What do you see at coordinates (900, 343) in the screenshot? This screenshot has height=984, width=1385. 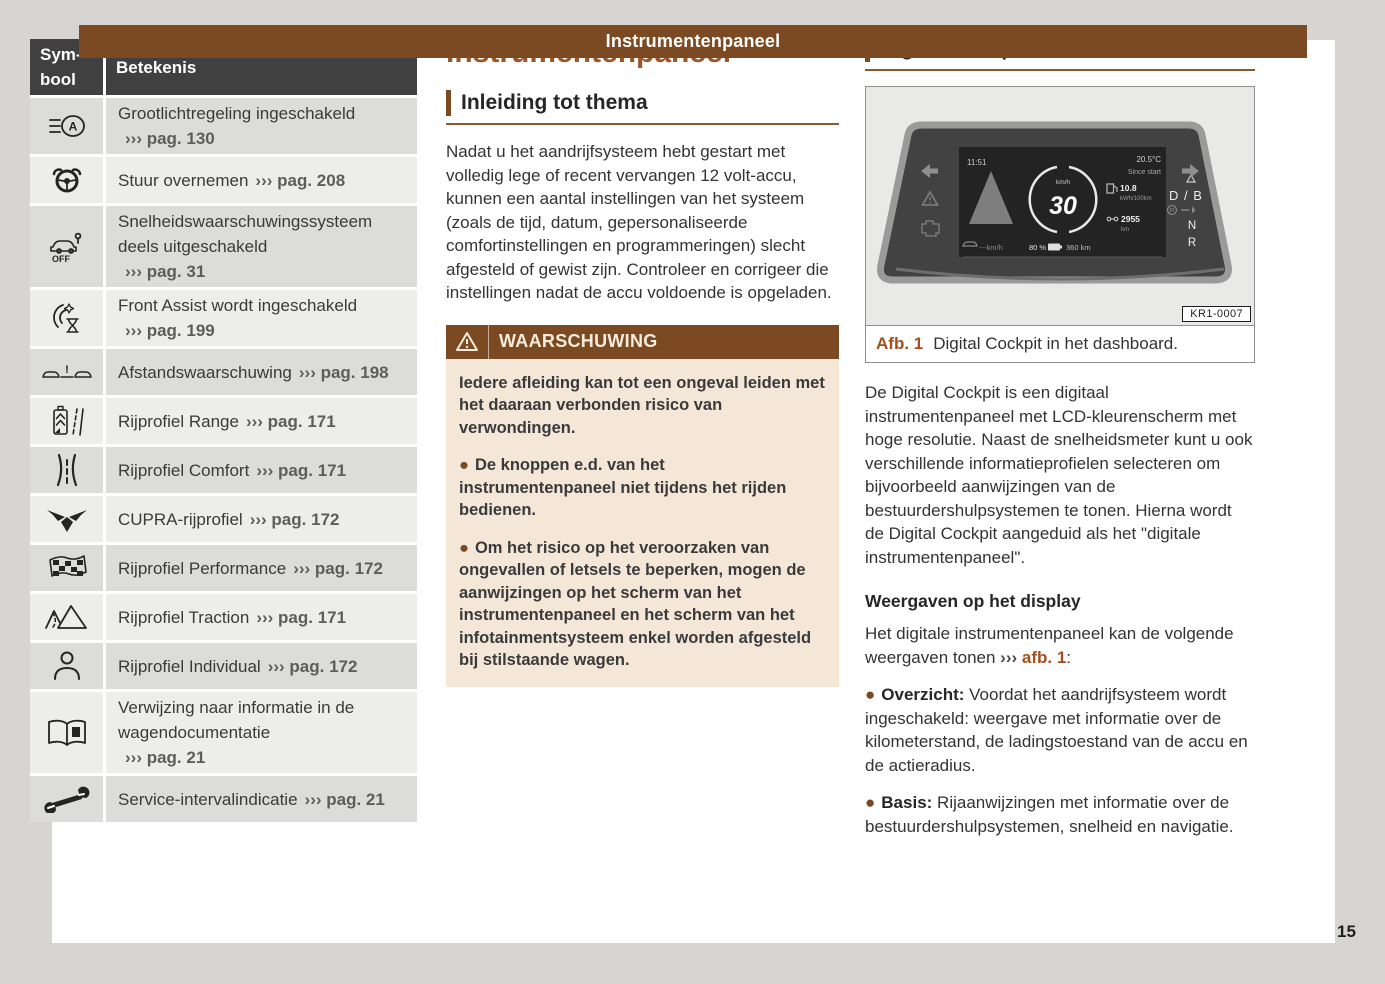 I see `figure-caption-label: Afb. 1` at bounding box center [900, 343].